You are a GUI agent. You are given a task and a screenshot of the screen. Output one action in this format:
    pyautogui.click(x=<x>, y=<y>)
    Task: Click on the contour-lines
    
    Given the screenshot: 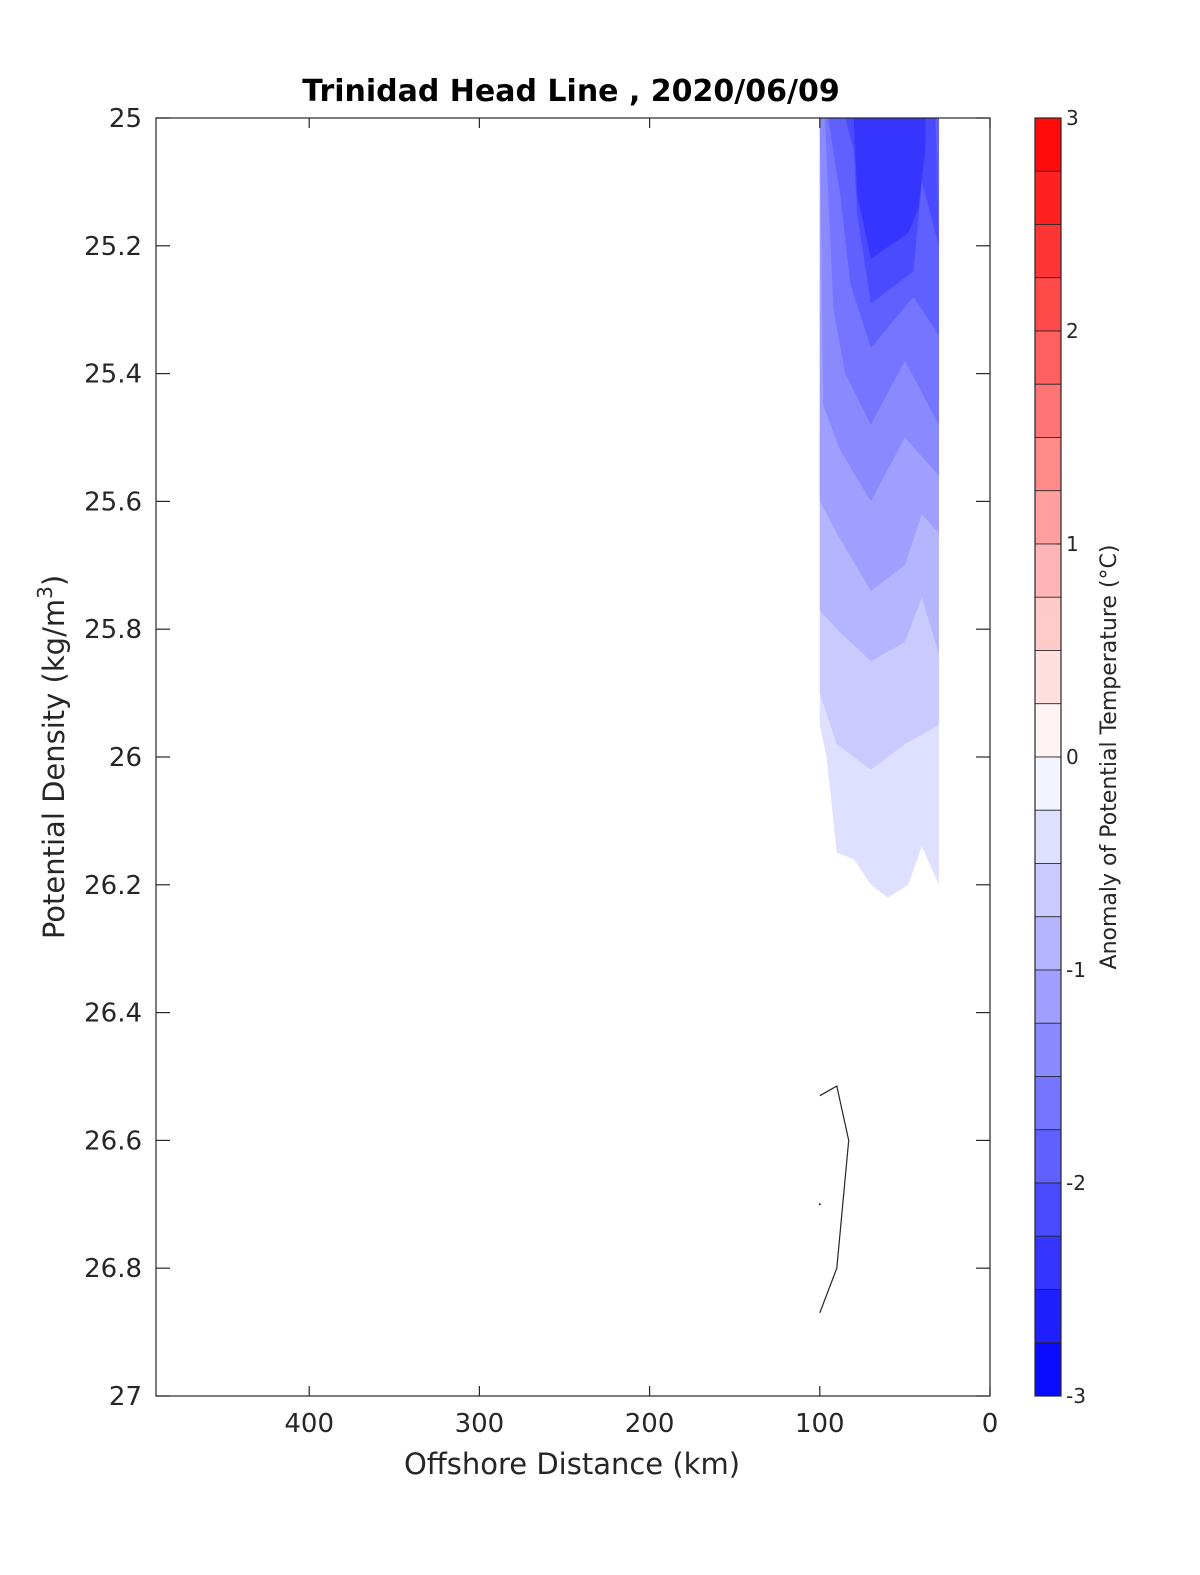 What is the action you would take?
    pyautogui.click(x=834, y=1199)
    